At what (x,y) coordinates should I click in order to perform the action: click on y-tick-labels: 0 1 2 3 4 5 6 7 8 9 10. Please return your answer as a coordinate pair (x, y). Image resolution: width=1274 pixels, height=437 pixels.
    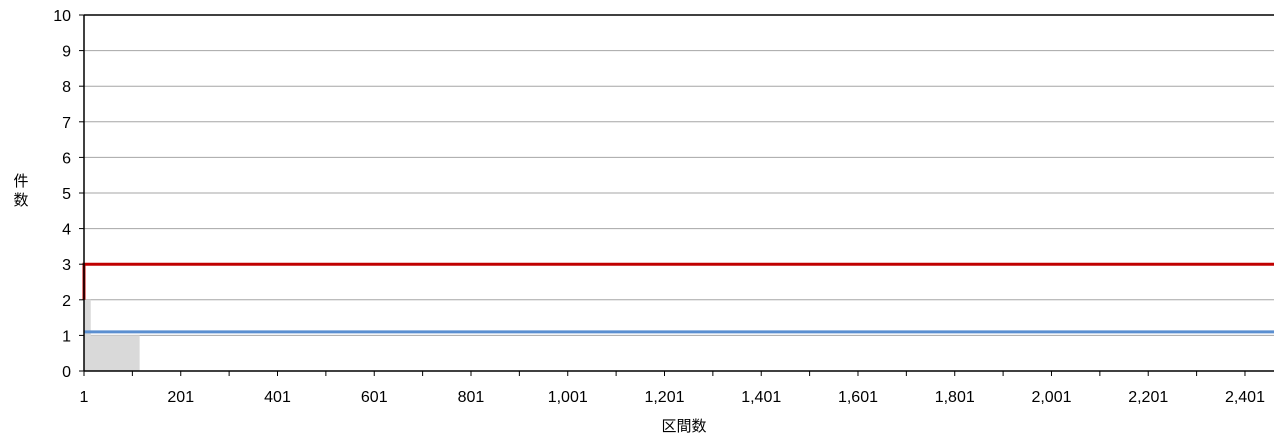
    Looking at the image, I should click on (62, 194).